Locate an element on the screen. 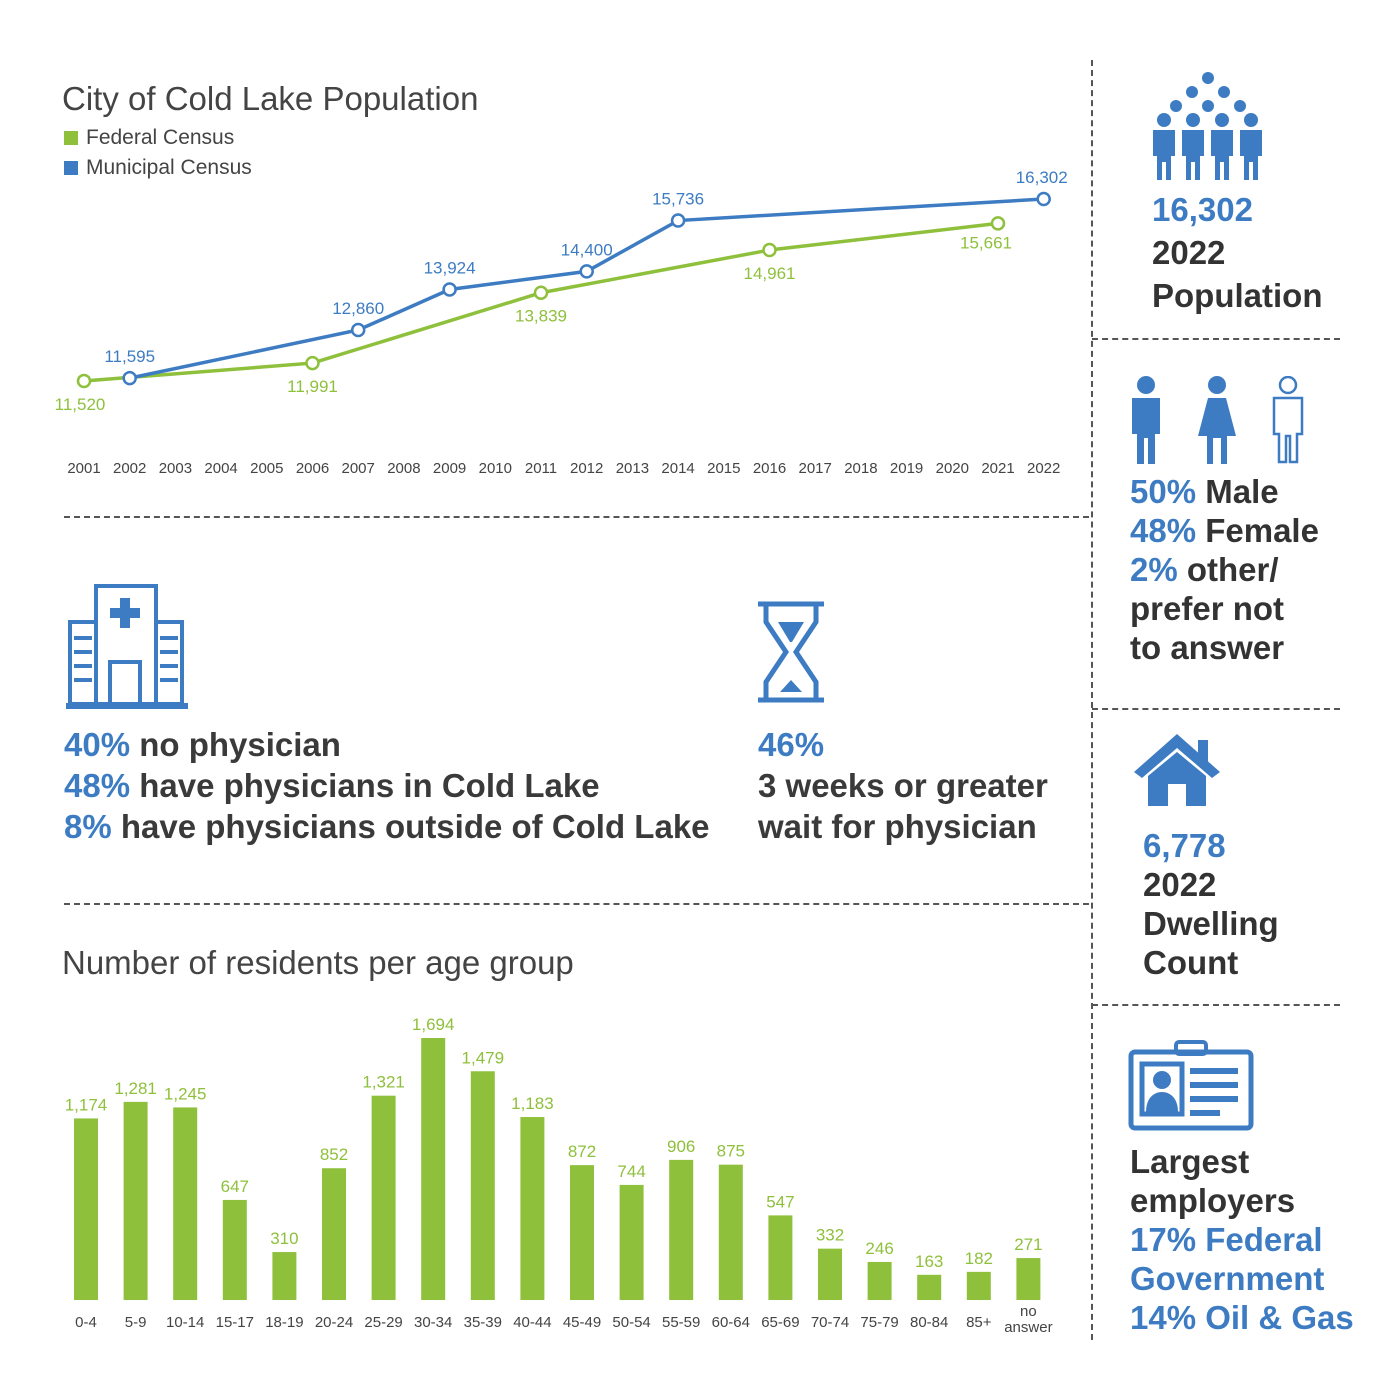 This screenshot has width=1400, height=1400. category-label: 40-44 is located at coordinates (532, 1322).